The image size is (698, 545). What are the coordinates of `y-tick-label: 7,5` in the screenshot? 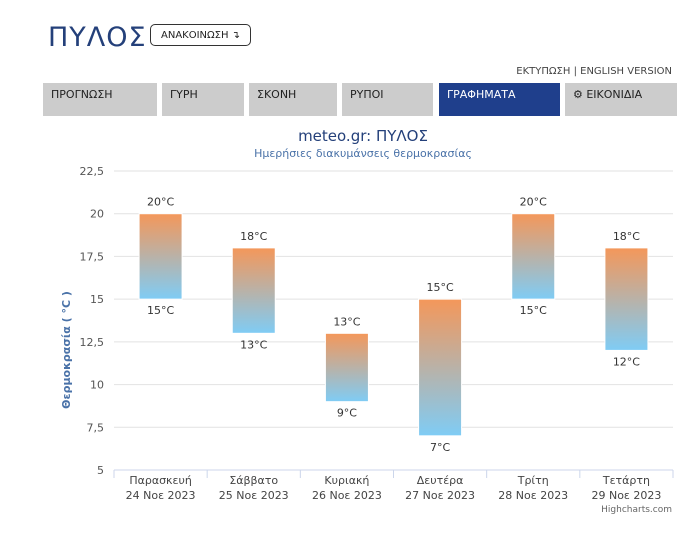 It's located at (96, 427).